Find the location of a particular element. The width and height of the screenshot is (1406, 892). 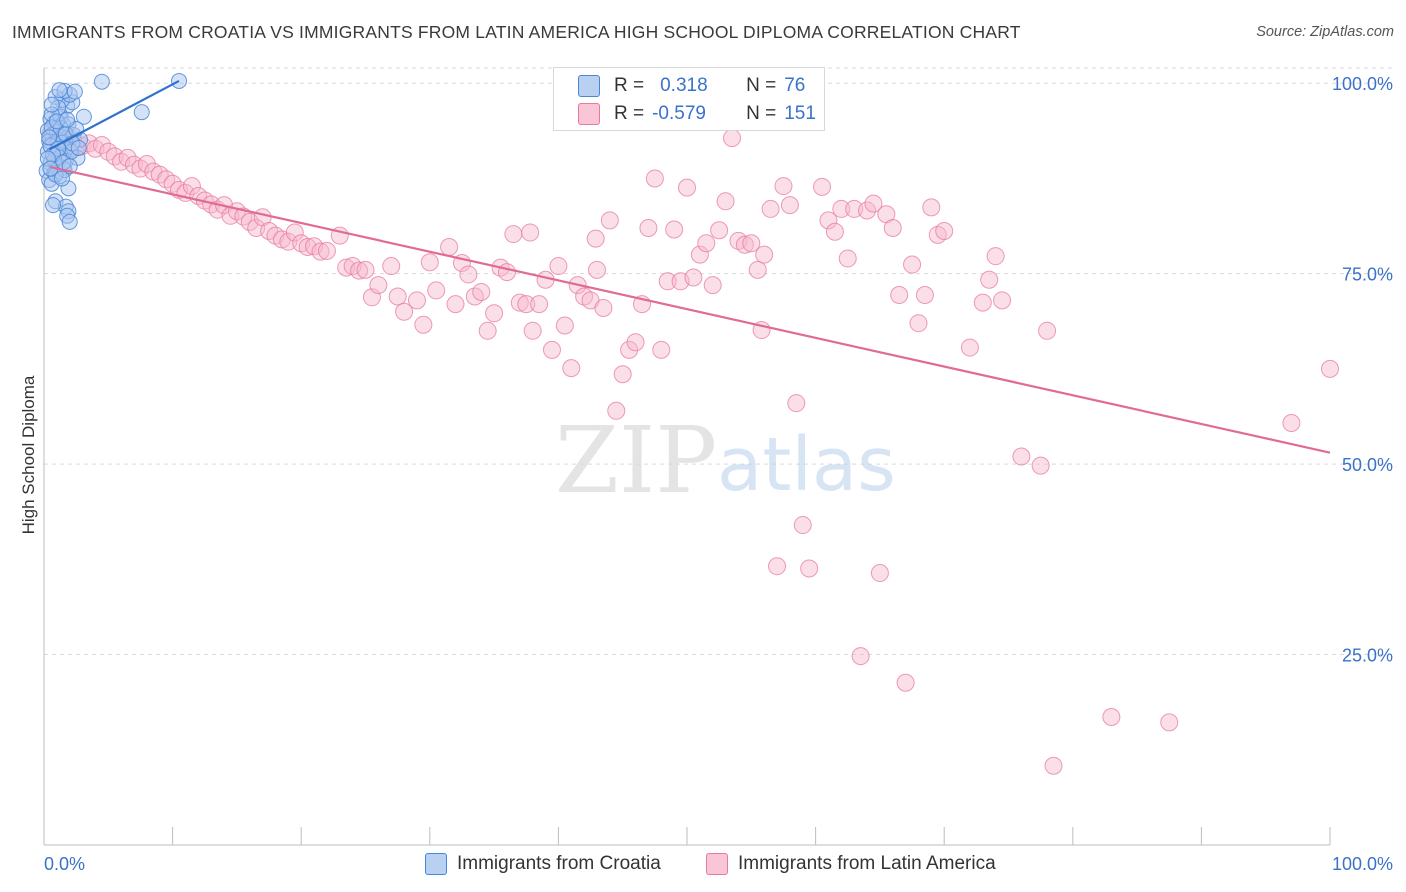

bottom-legend-swatch-croatia is located at coordinates (436, 864).